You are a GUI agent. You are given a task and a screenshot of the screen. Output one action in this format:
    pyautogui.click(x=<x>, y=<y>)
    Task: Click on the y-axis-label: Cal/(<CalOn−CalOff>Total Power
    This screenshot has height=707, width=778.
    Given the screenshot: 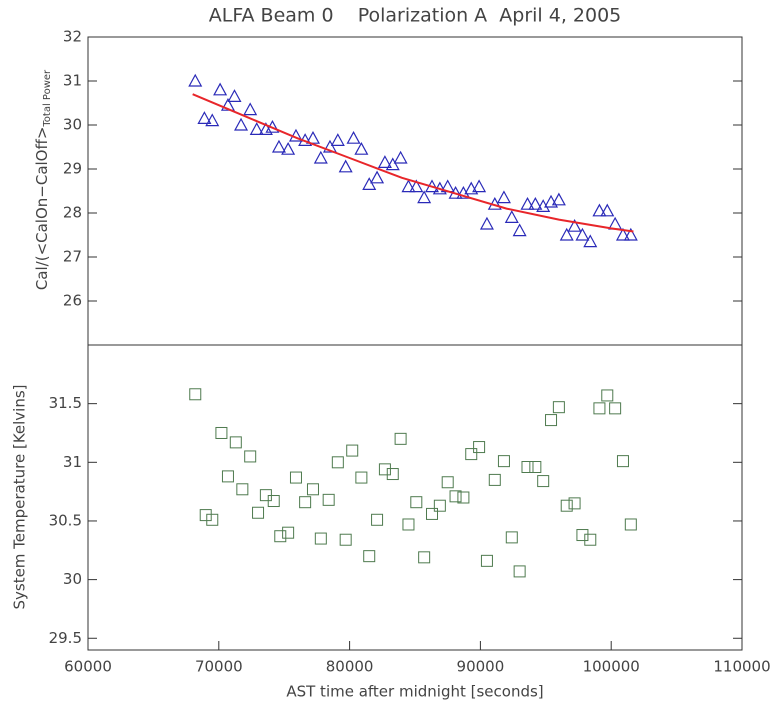 What is the action you would take?
    pyautogui.click(x=43, y=179)
    